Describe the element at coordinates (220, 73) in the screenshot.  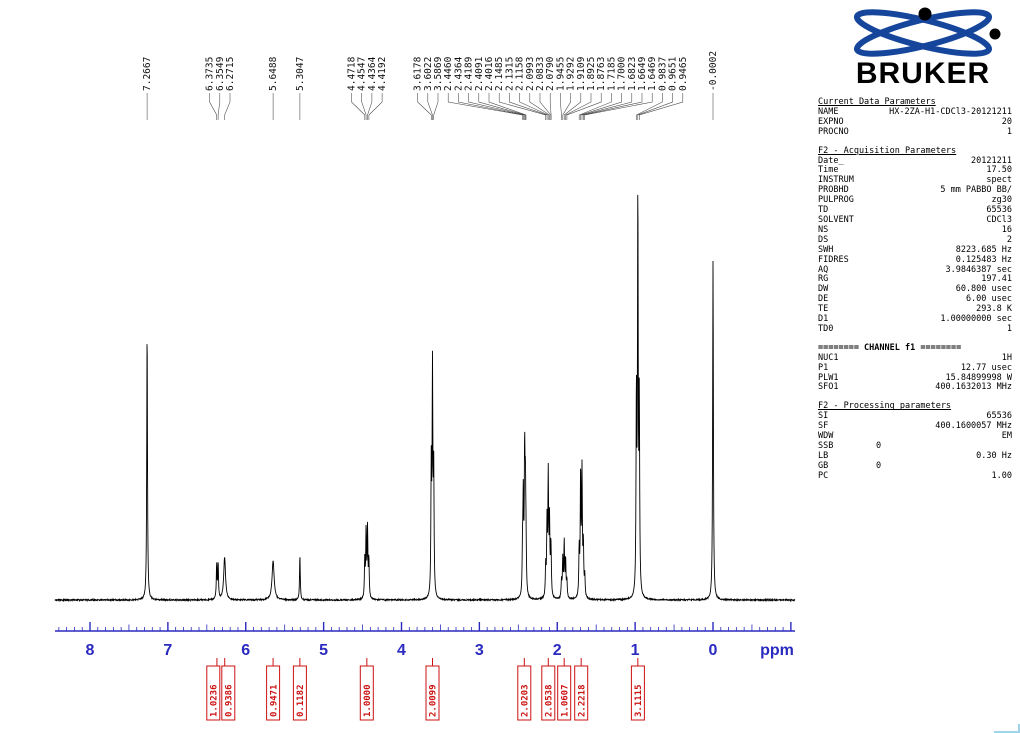
I see `peak-label: 6.3549` at that location.